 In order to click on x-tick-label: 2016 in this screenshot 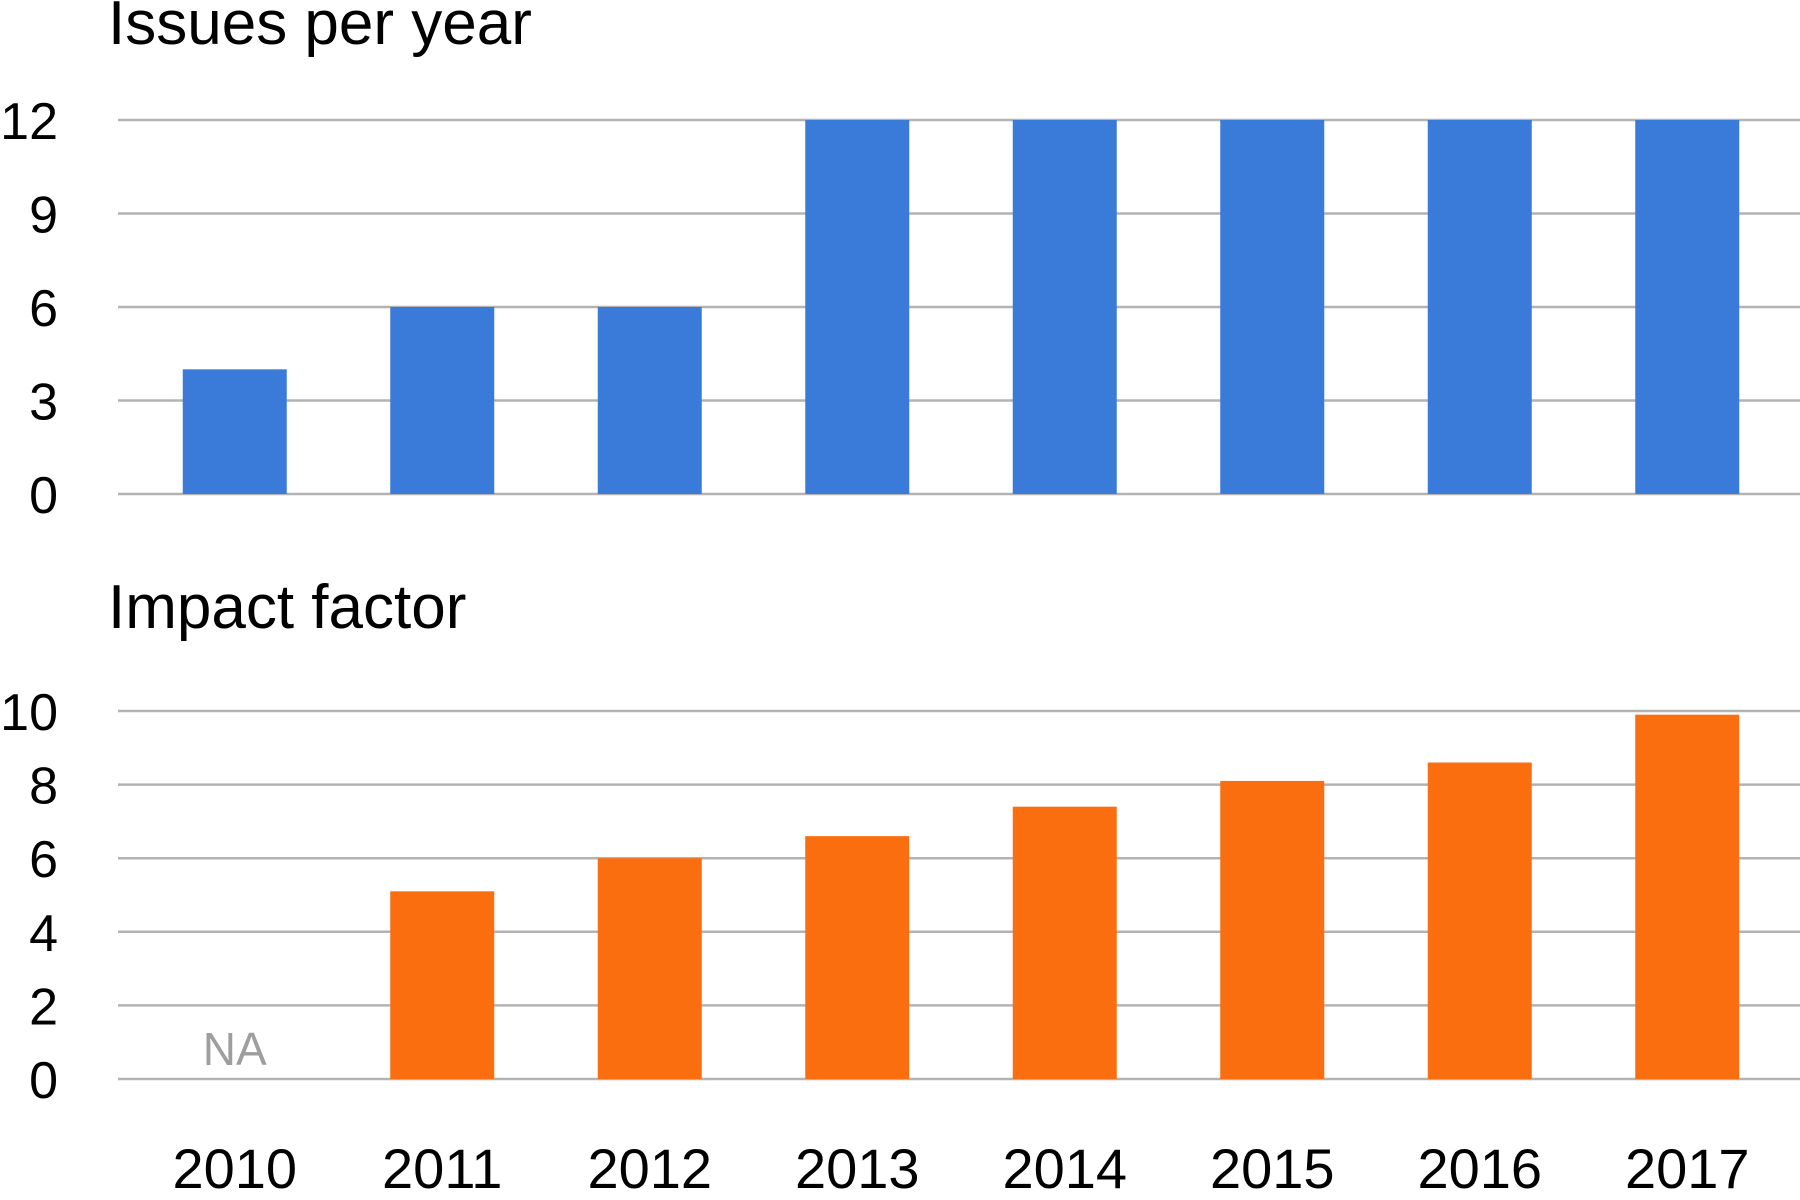, I will do `click(1479, 1168)`.